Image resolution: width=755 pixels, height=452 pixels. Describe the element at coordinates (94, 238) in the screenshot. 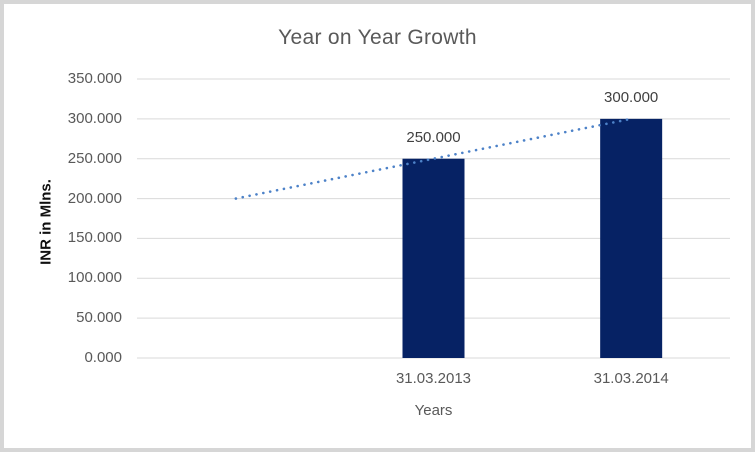

I see `y-tick-label: 150.000` at that location.